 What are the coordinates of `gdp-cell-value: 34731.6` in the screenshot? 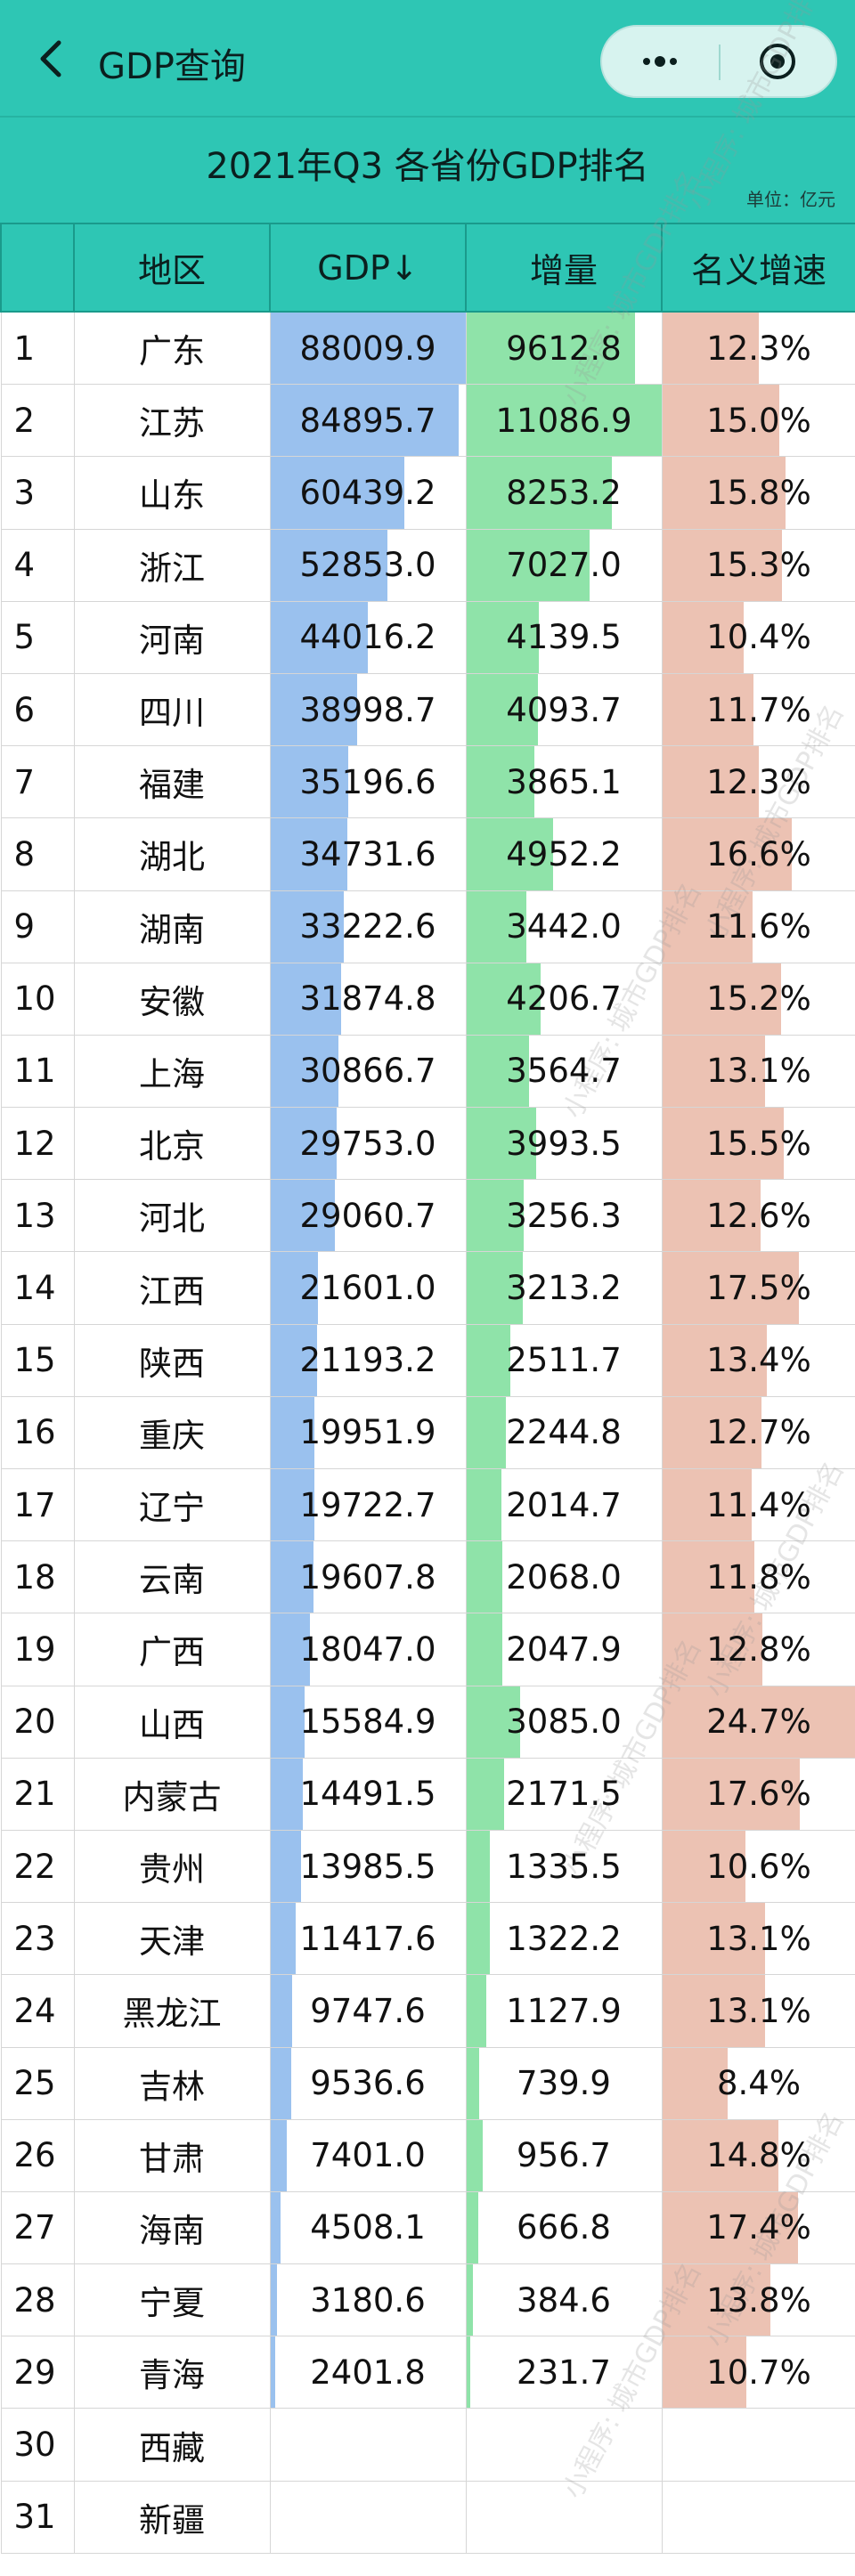 It's located at (367, 854).